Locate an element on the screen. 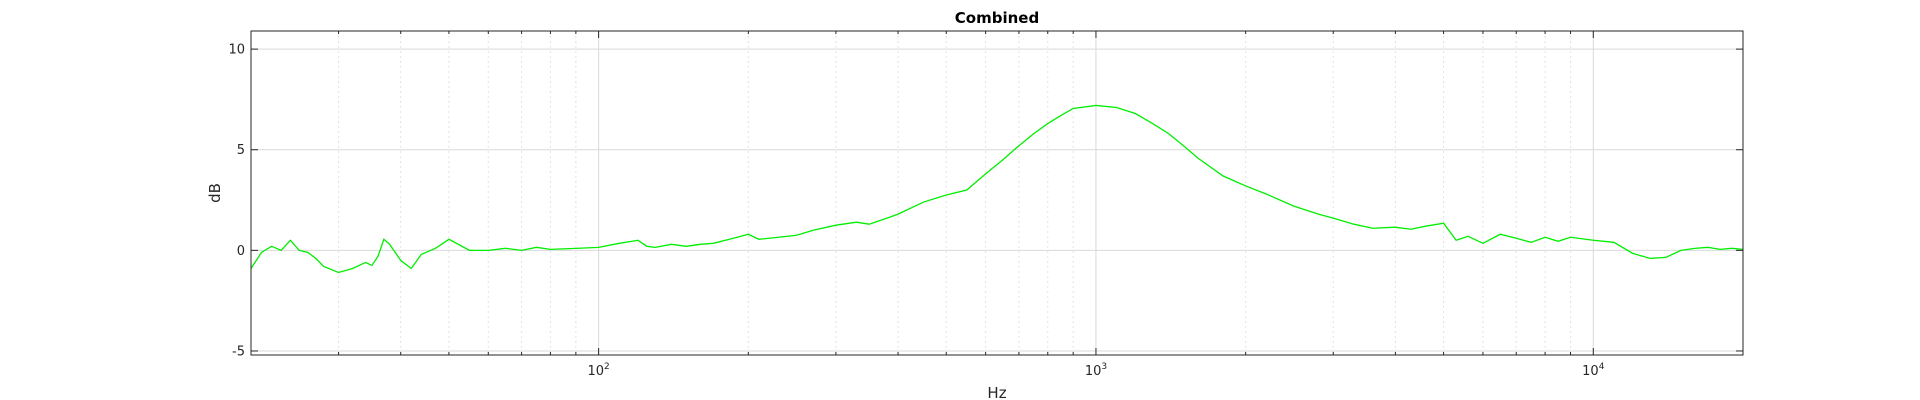 This screenshot has width=1920, height=400. x-axis-label: Hz is located at coordinates (996, 392).